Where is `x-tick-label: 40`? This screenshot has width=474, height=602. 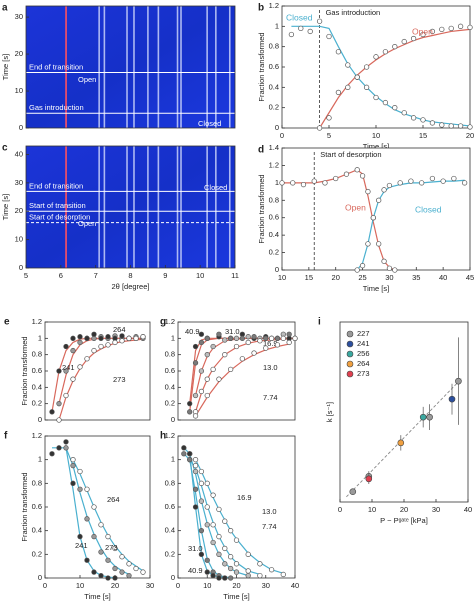 x-tick-label: 40 is located at coordinates (295, 585).